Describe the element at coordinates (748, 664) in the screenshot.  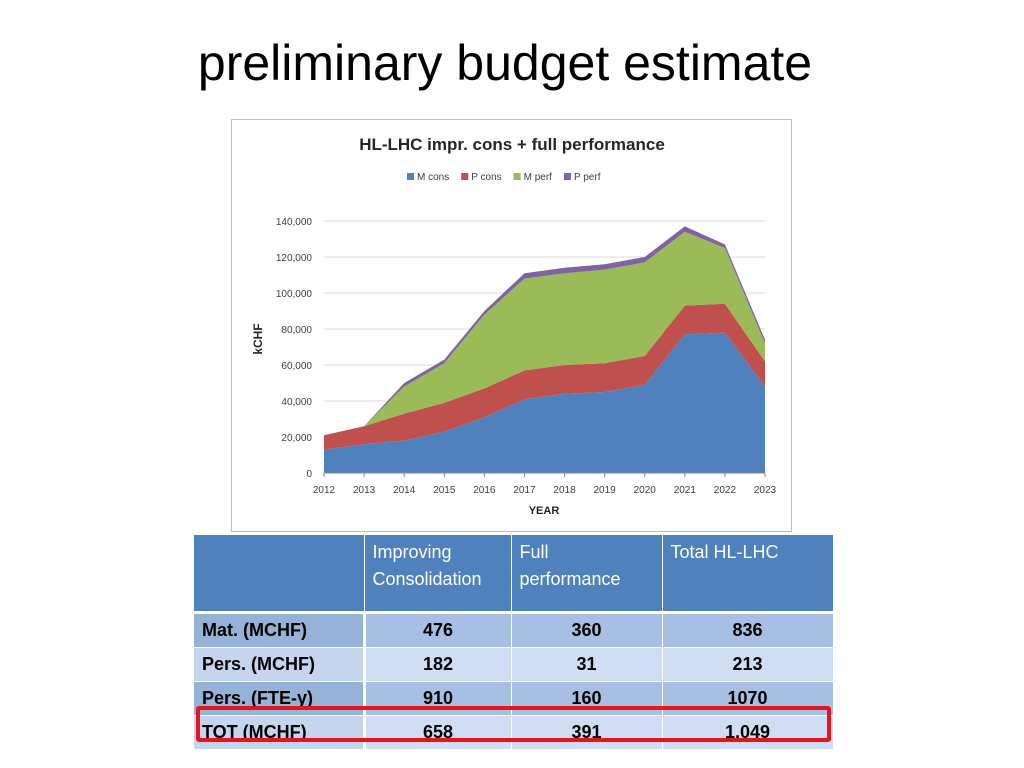
I see `table-cell: 213` at that location.